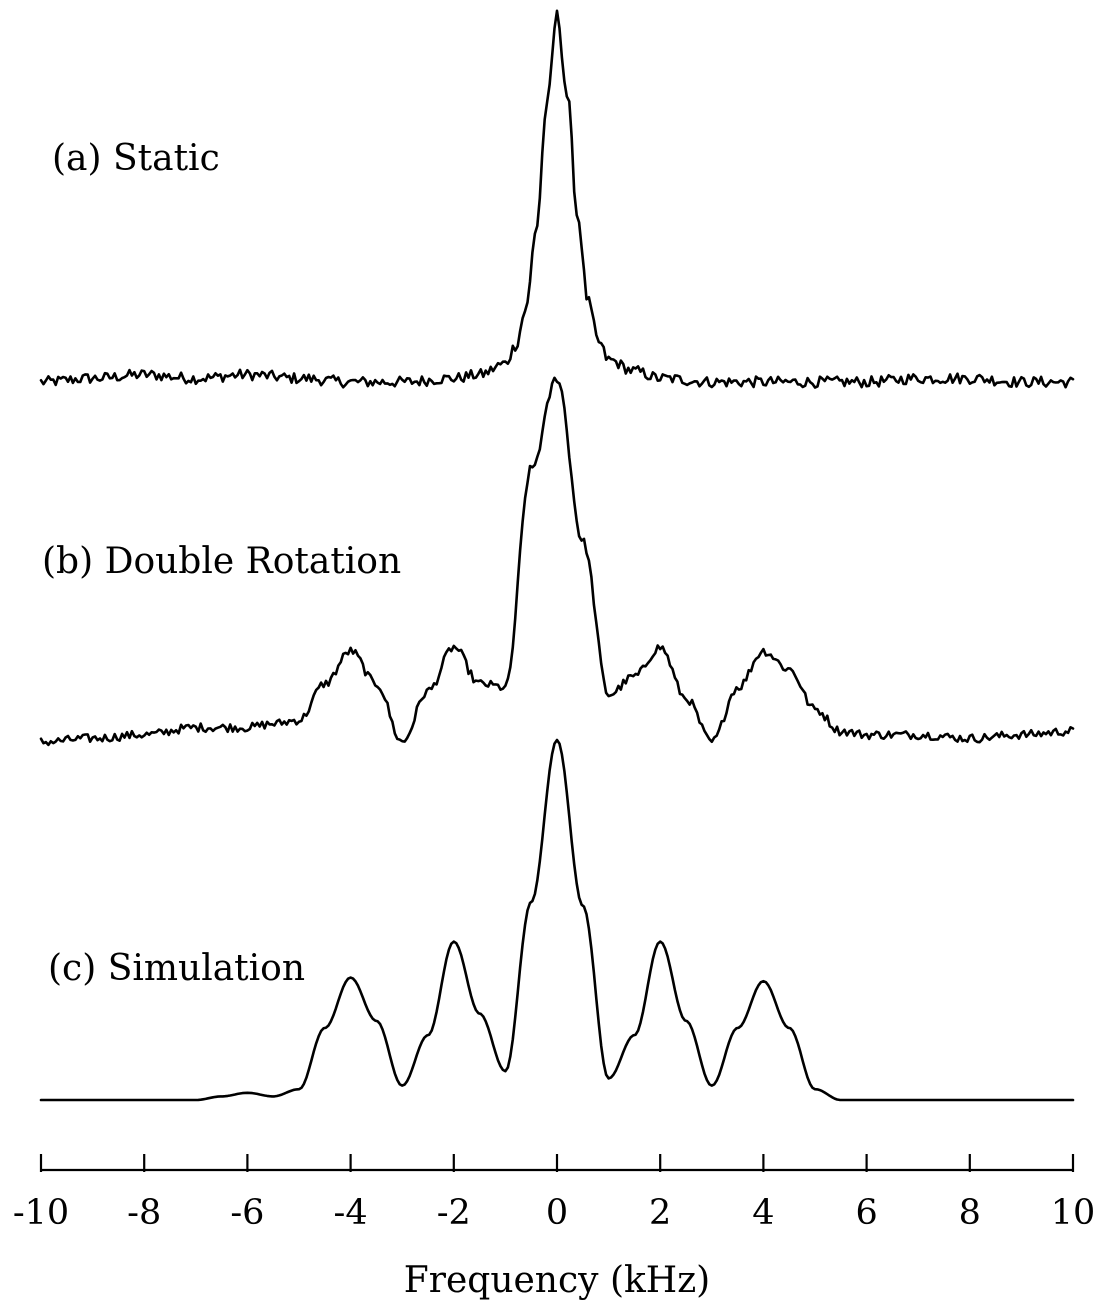  What do you see at coordinates (351, 1213) in the screenshot?
I see `x-tick-label: -4` at bounding box center [351, 1213].